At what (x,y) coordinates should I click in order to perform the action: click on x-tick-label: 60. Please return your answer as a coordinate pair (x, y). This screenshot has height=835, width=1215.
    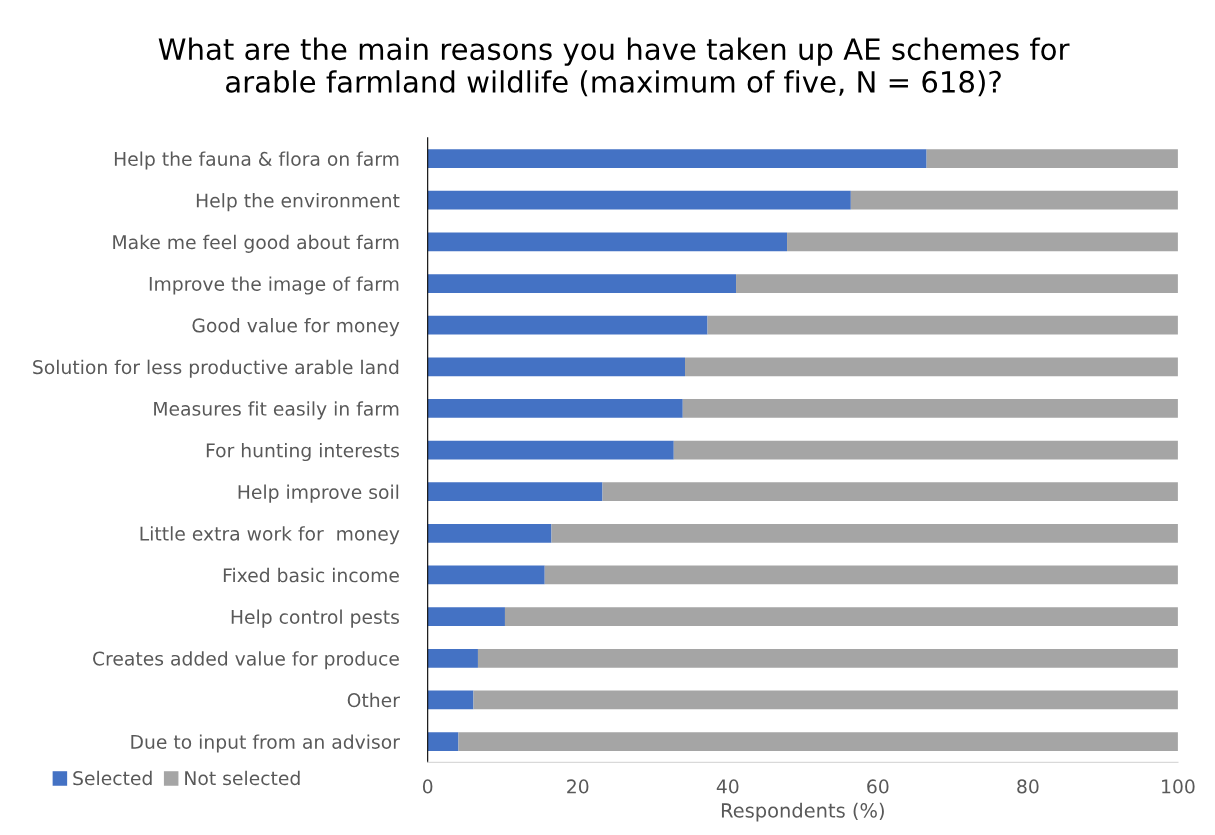
    Looking at the image, I should click on (878, 786).